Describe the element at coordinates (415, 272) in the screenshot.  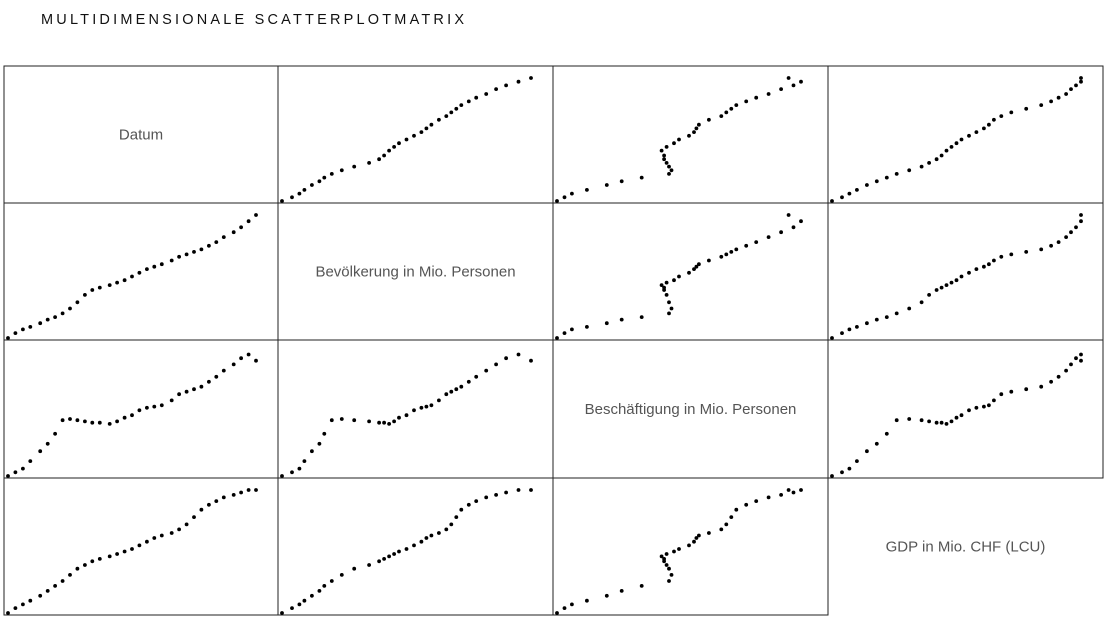
I see `variable-label-bevoelkerung: Bevölkerung in Mio. Personen` at that location.